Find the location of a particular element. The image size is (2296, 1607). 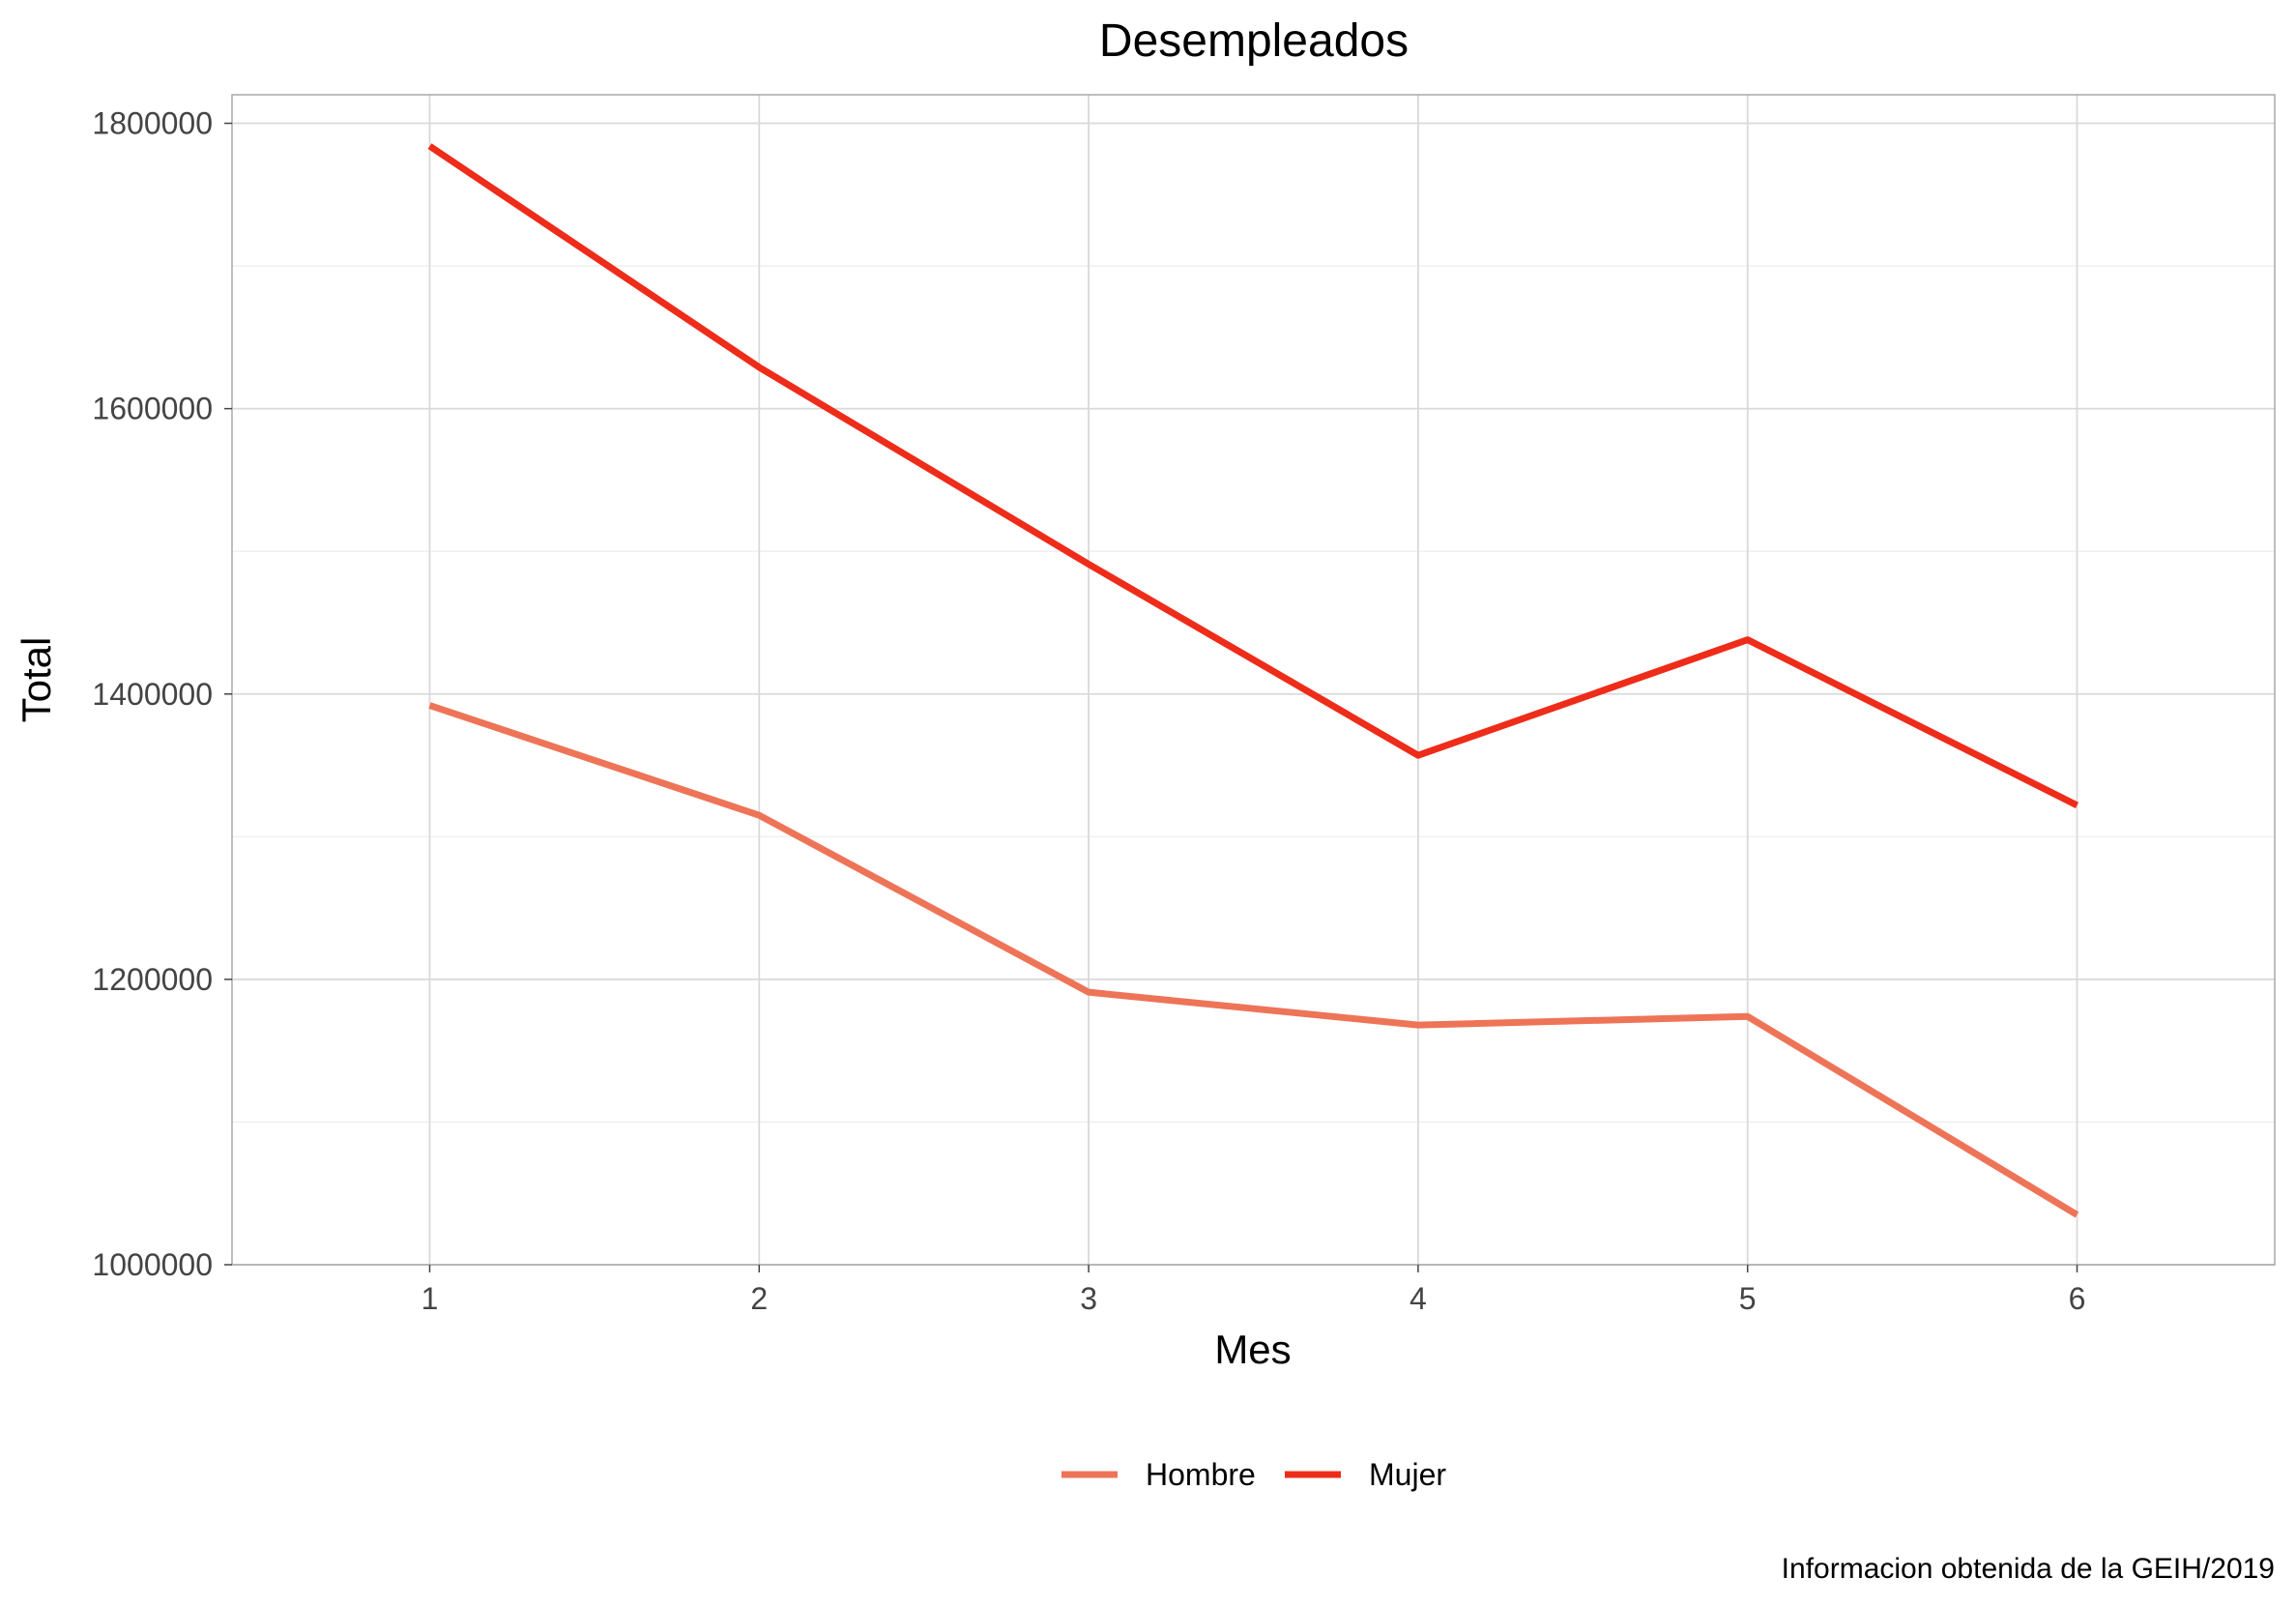

y-tick-label: 1000000 is located at coordinates (152, 1264).